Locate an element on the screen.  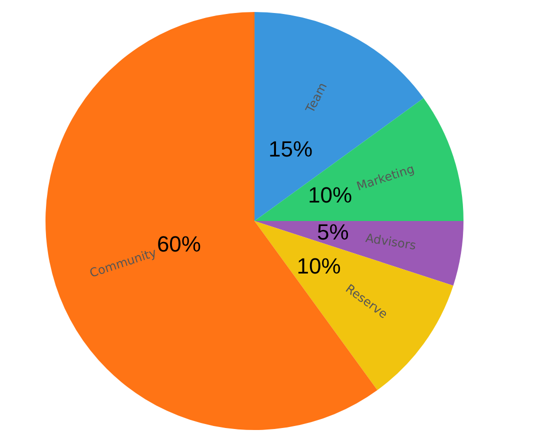
data-label: 5% is located at coordinates (333, 231).